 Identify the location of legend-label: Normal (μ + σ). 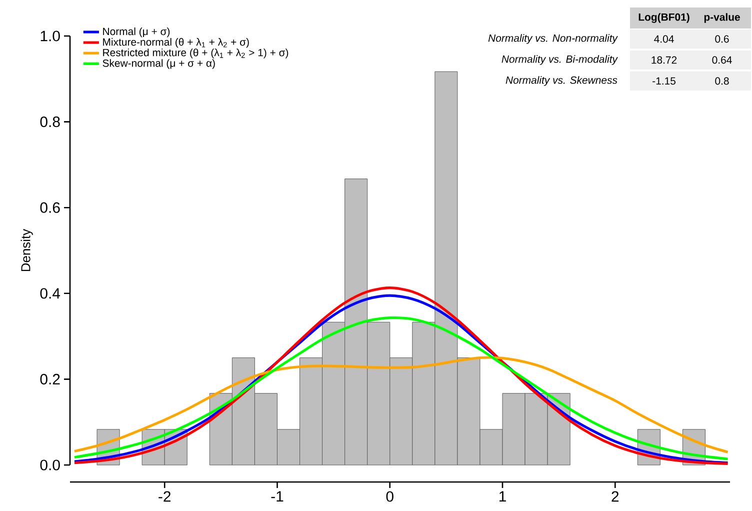
(136, 32).